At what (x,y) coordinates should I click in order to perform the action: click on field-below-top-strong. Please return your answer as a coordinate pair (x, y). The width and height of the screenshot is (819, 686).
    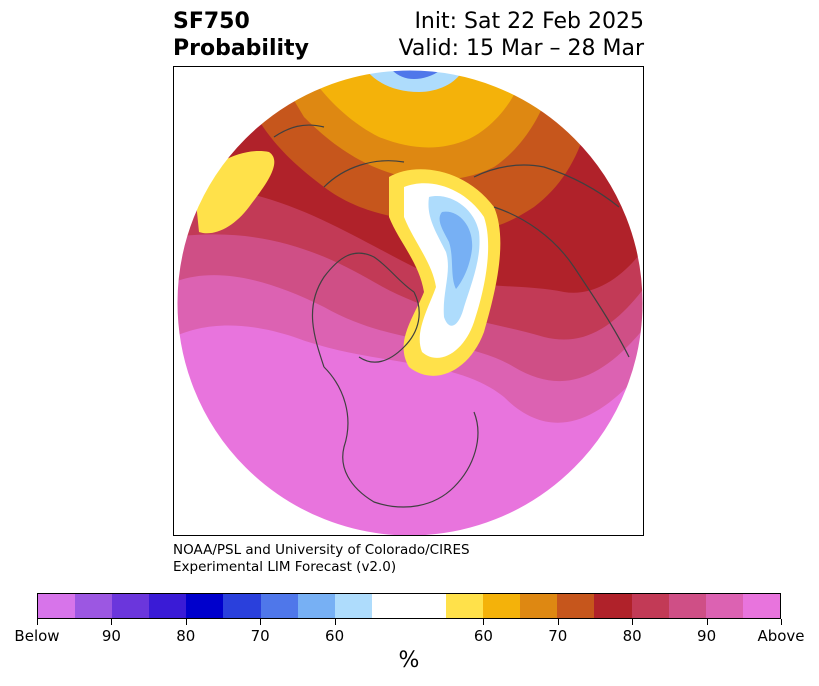
    Looking at the image, I should click on (416, 74).